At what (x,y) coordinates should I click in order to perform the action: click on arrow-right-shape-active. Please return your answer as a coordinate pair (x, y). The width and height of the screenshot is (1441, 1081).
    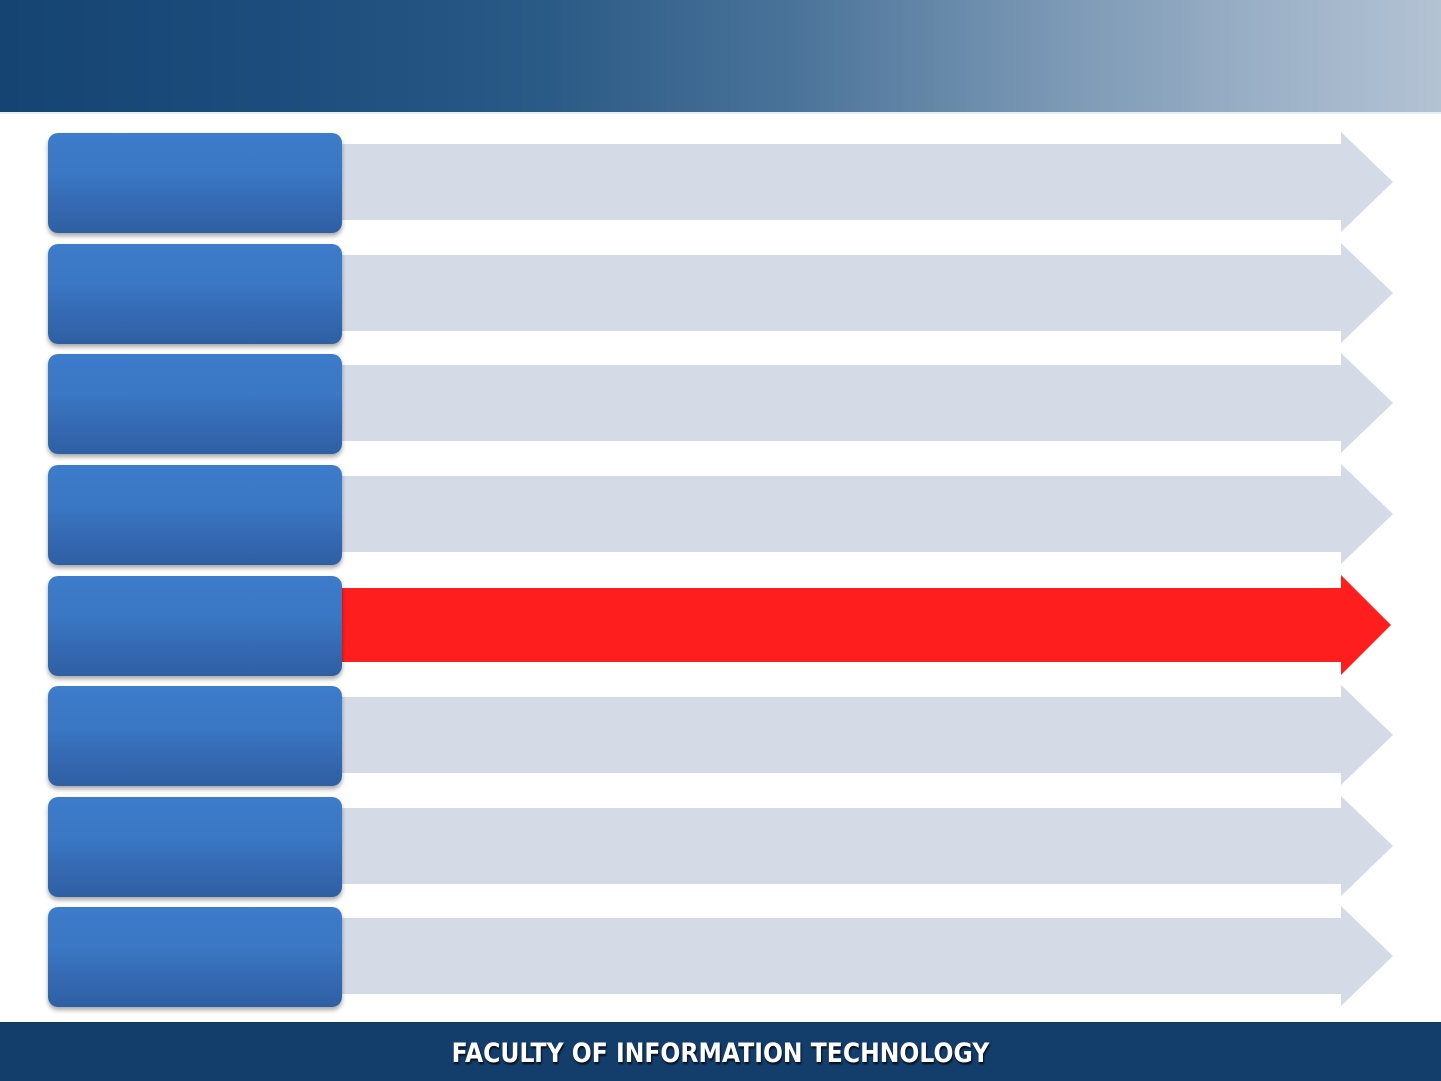
    Looking at the image, I should click on (860, 625).